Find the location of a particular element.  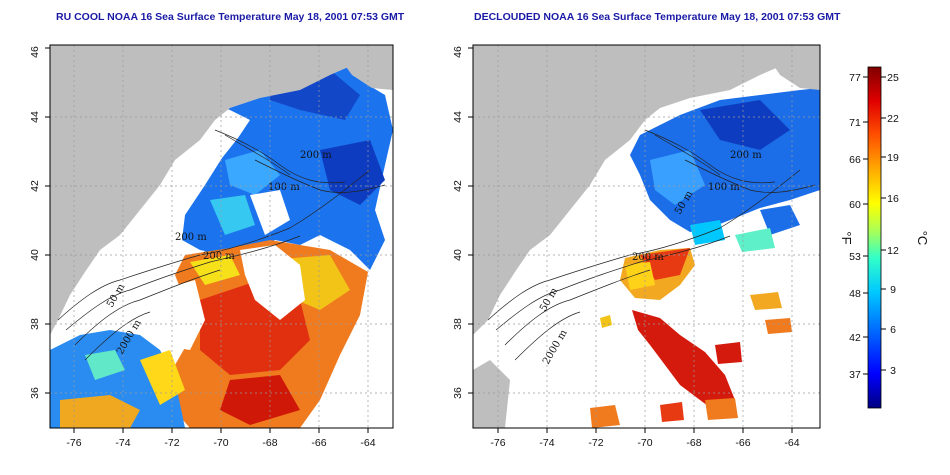

colorbar-f-label: 71 is located at coordinates (855, 123).